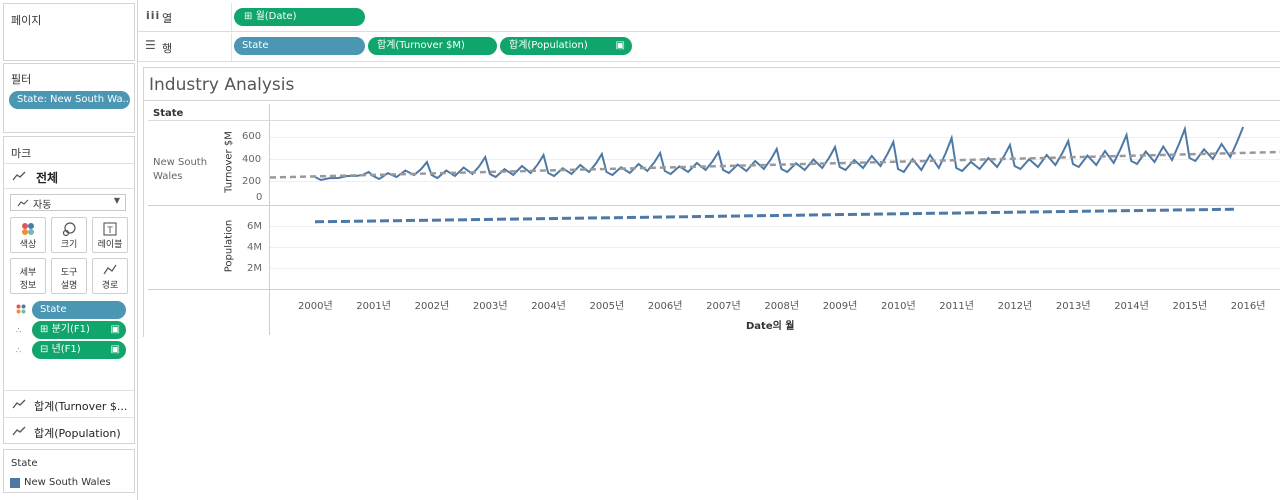  I want to click on color-label: 색상, so click(28, 245).